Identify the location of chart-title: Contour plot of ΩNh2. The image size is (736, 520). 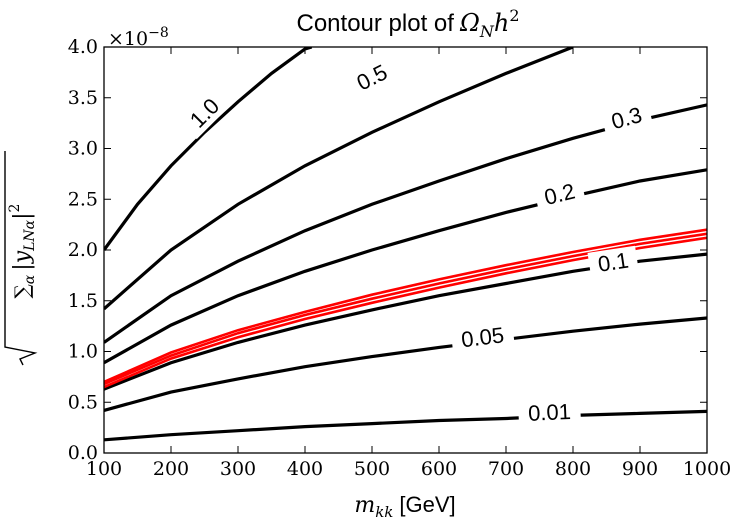
(408, 23).